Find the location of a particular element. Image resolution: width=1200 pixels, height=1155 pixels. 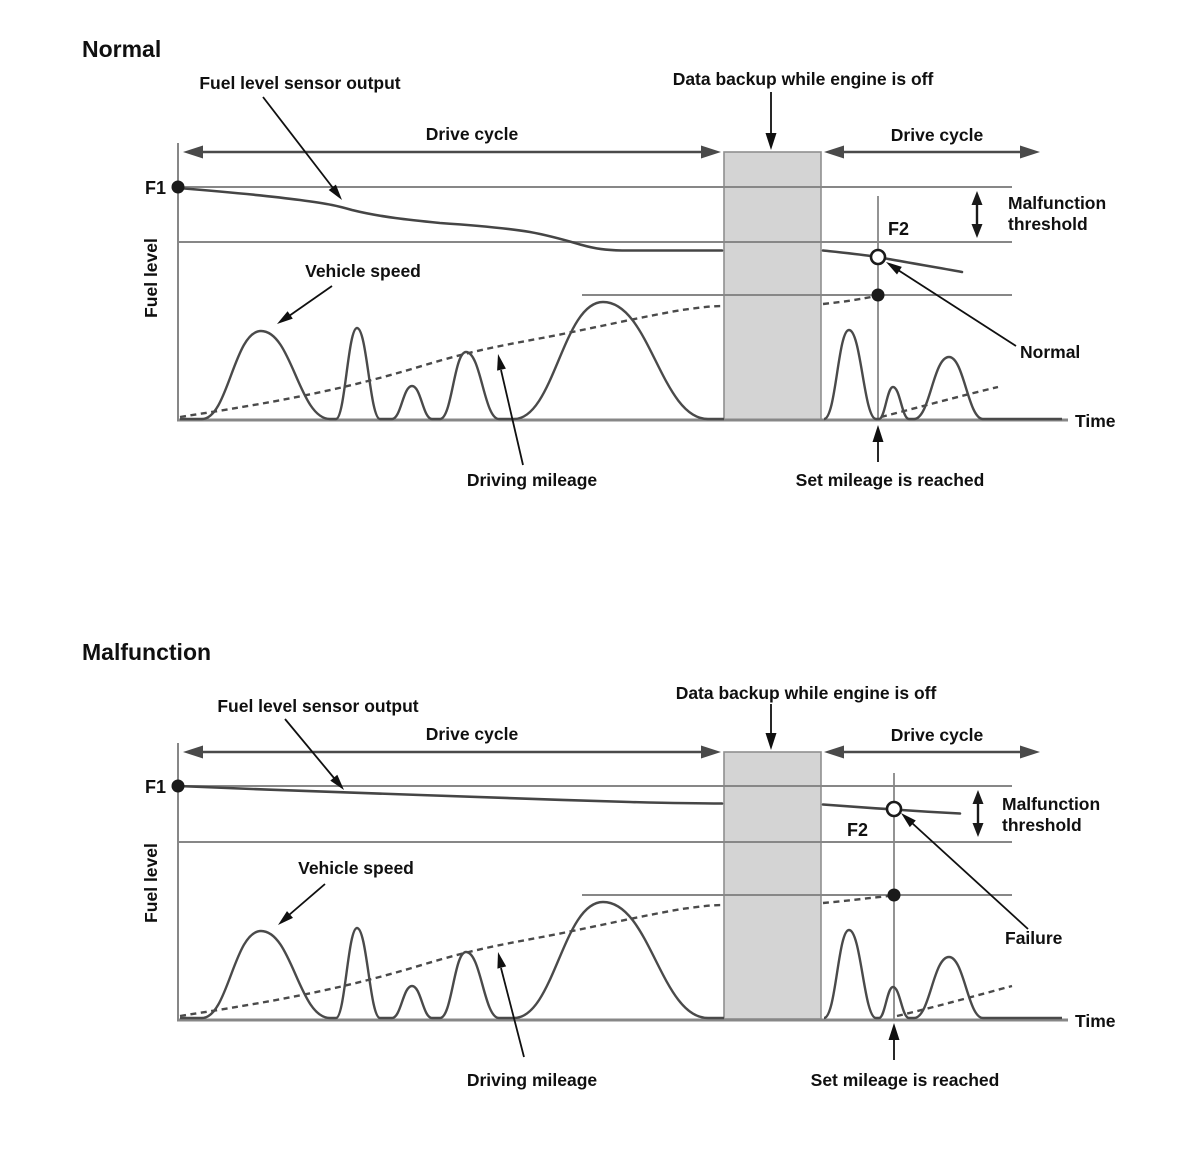

chart-title: Normal is located at coordinates (121, 49).